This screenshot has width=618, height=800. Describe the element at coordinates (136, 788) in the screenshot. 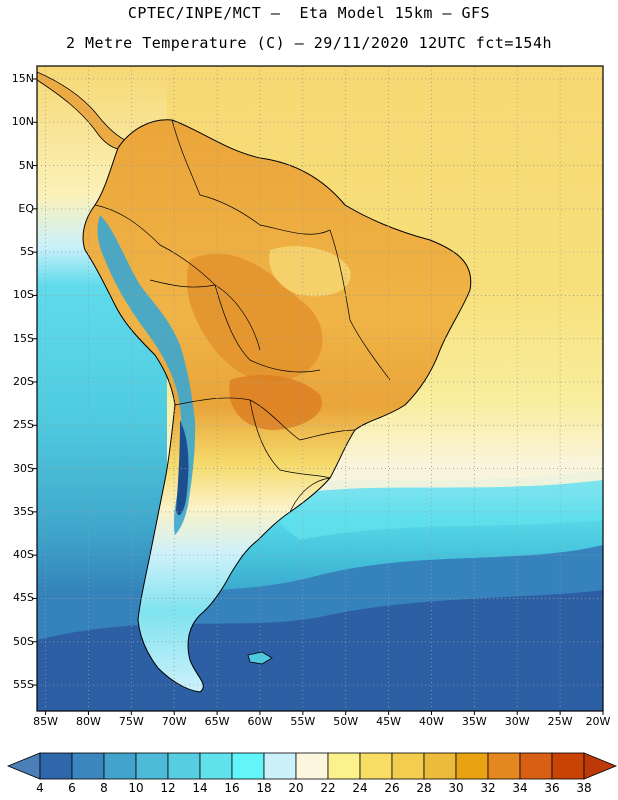

I see `colorbar-label: 10` at that location.